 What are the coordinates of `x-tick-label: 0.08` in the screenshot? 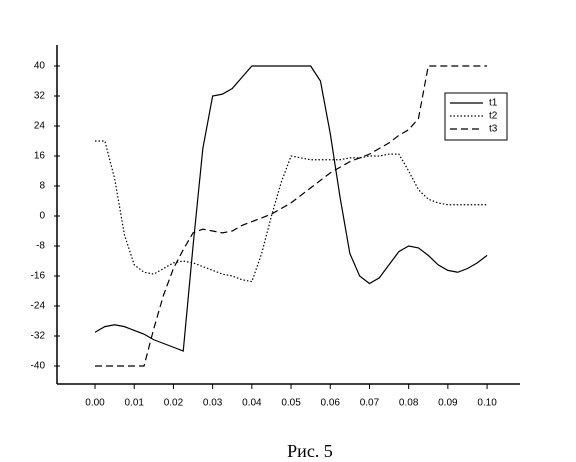 It's located at (409, 403).